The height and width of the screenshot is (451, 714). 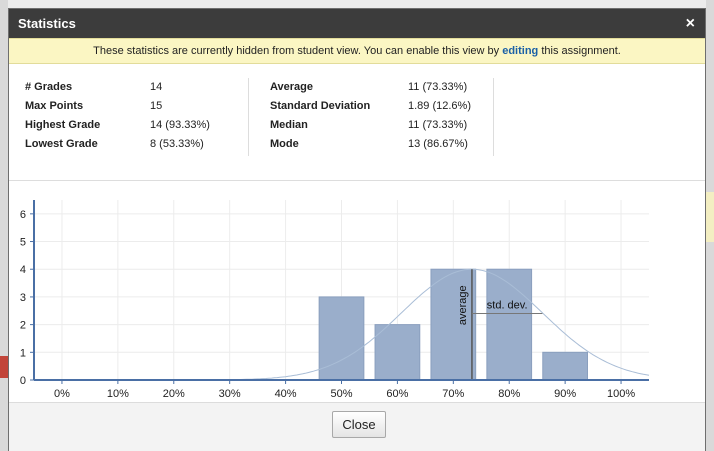 I want to click on stat-label: Mode, so click(x=284, y=144).